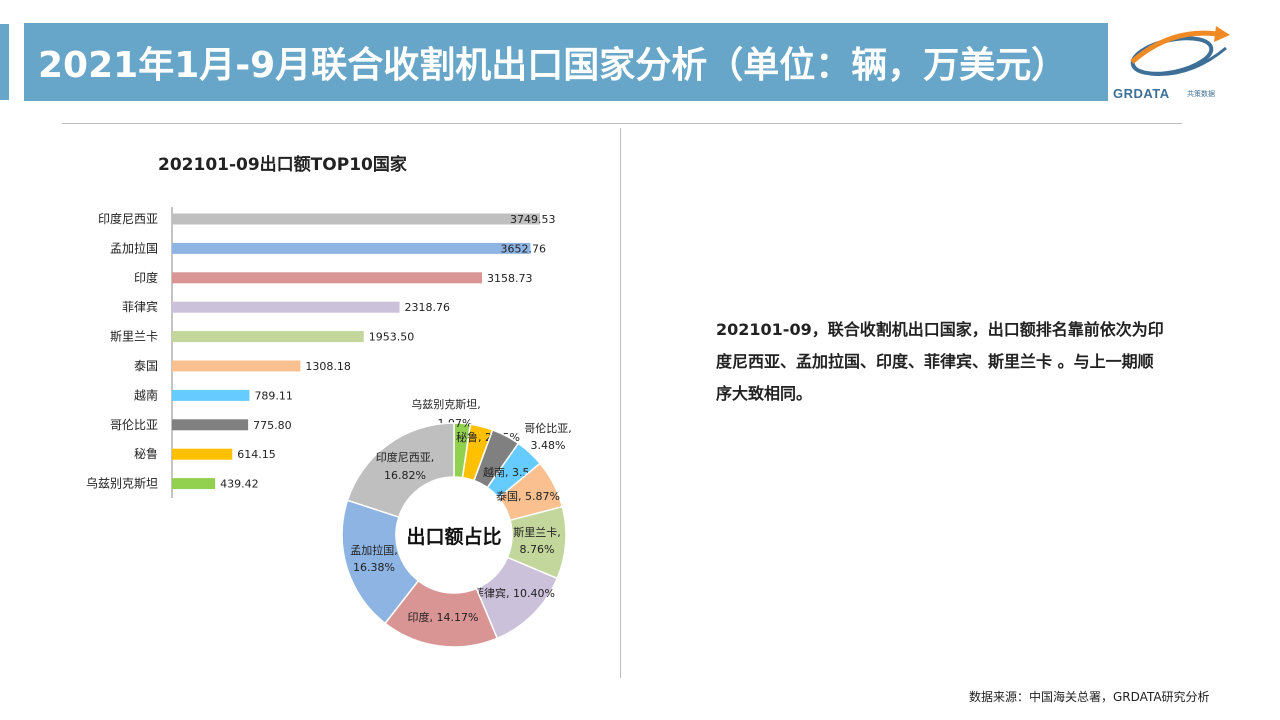 The width and height of the screenshot is (1280, 720). I want to click on pie-label: 菲律宾, 10.40%, so click(514, 593).